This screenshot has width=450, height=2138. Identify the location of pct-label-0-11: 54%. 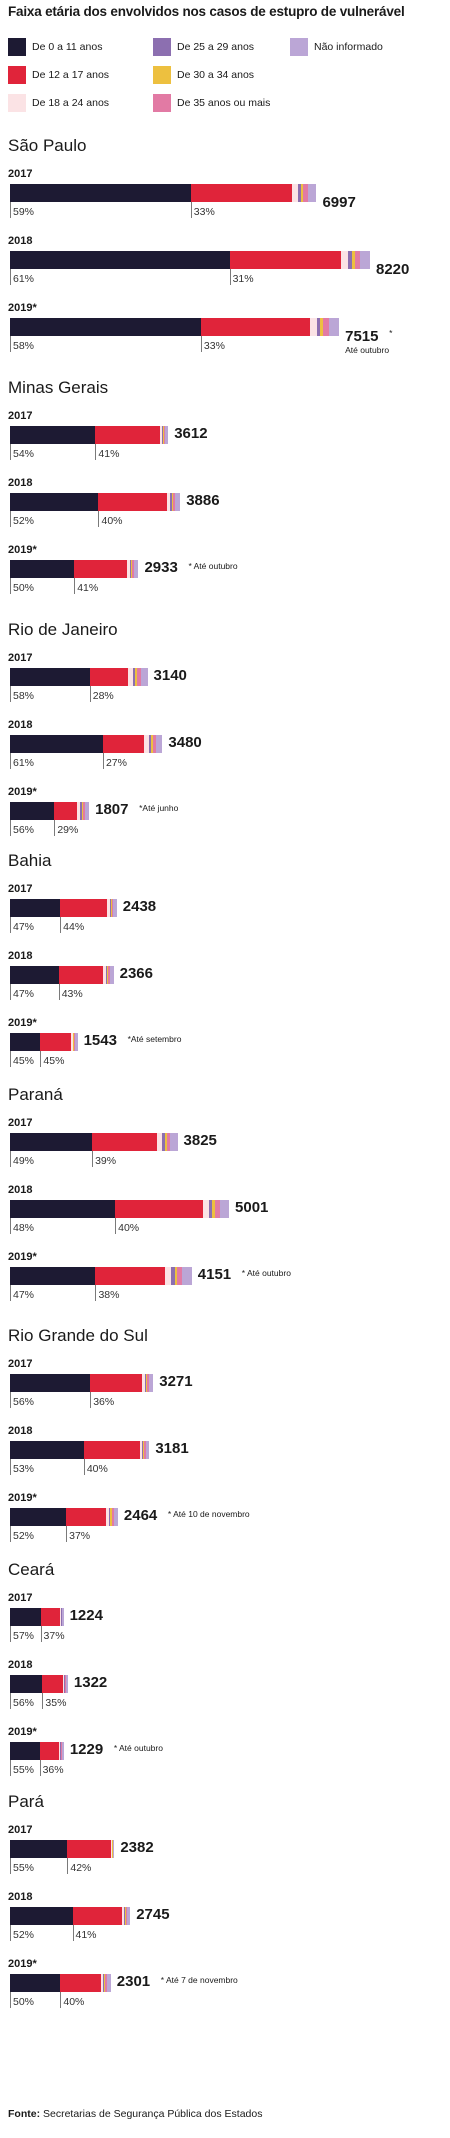
(24, 454).